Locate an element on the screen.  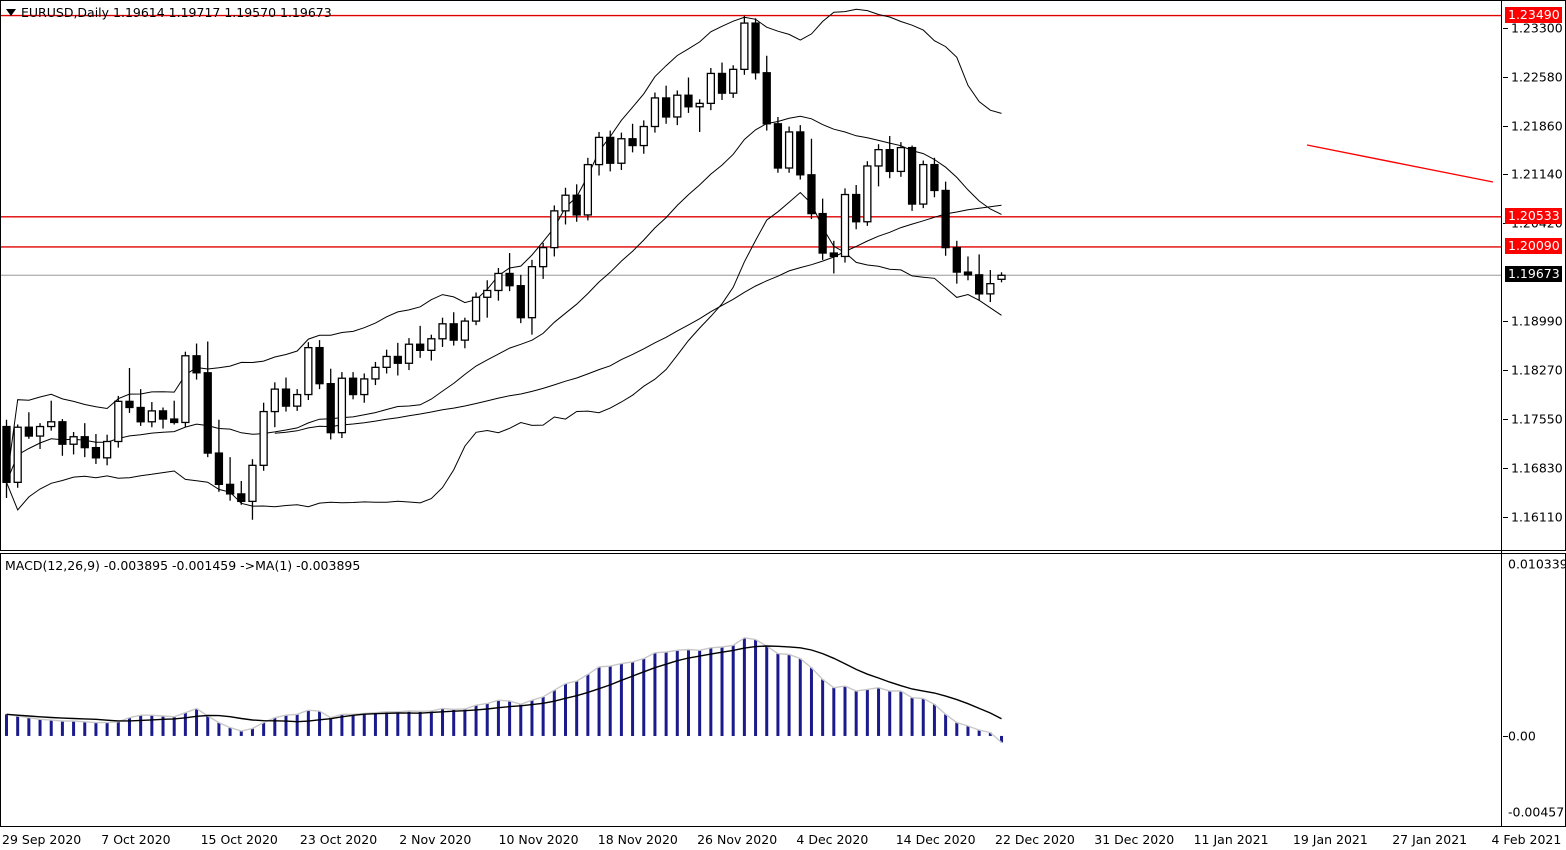
date-axis-label: 27 Jan 2021 is located at coordinates (1430, 839).